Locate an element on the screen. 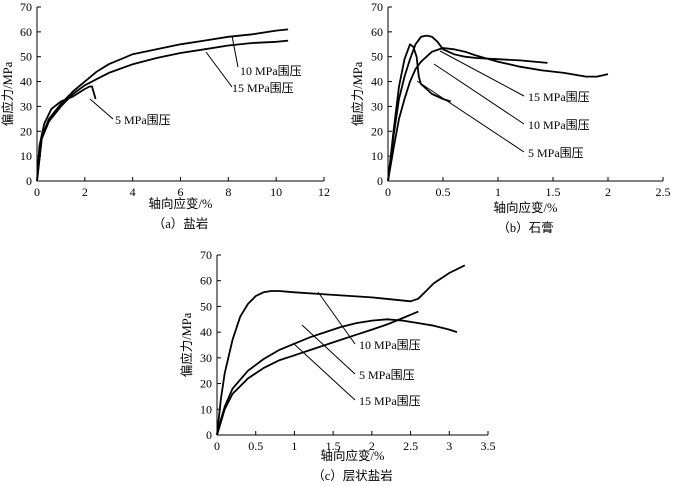 This screenshot has width=678, height=486. chart-c-x-tick-label: 0.5 is located at coordinates (255, 446).